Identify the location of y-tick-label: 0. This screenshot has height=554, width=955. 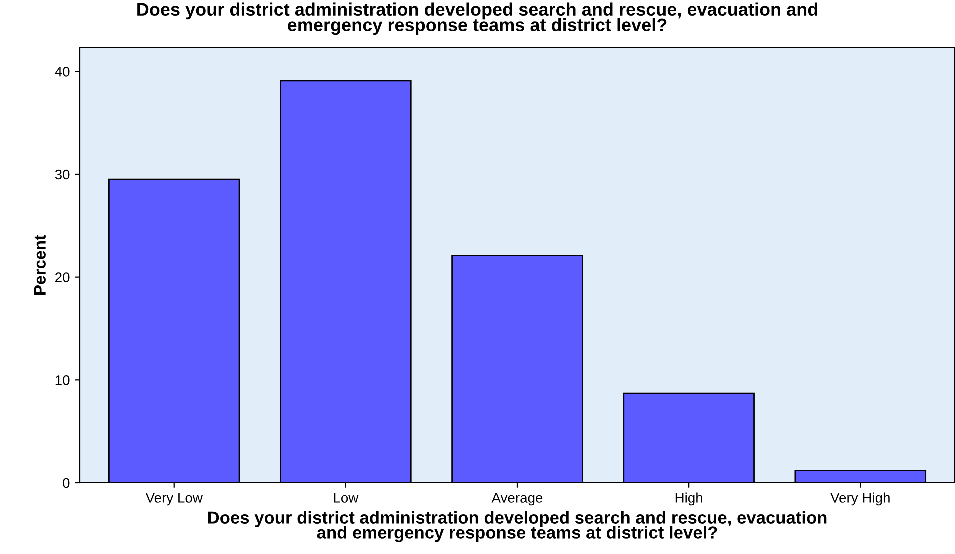
(66, 483).